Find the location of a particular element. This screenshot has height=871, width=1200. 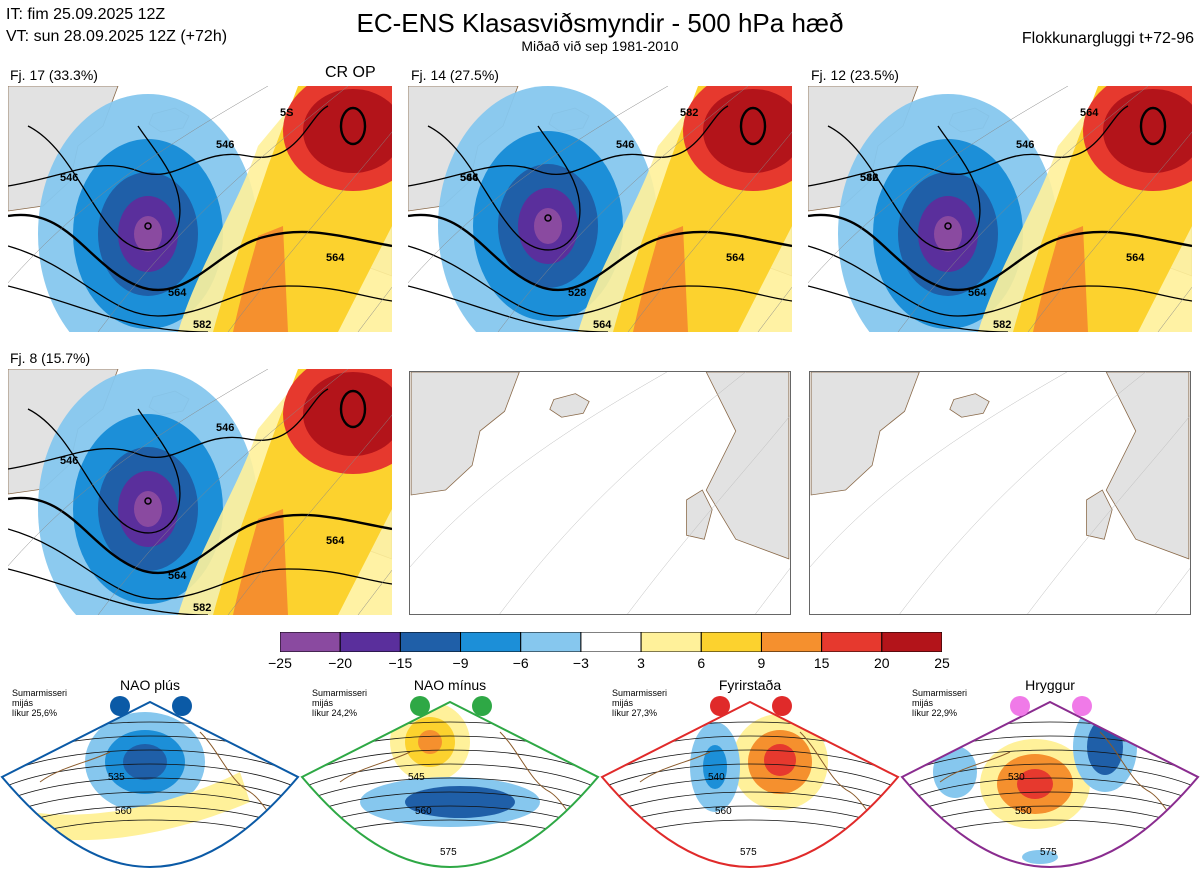

regime-map-svg: 540 560 575 is located at coordinates (750, 782).